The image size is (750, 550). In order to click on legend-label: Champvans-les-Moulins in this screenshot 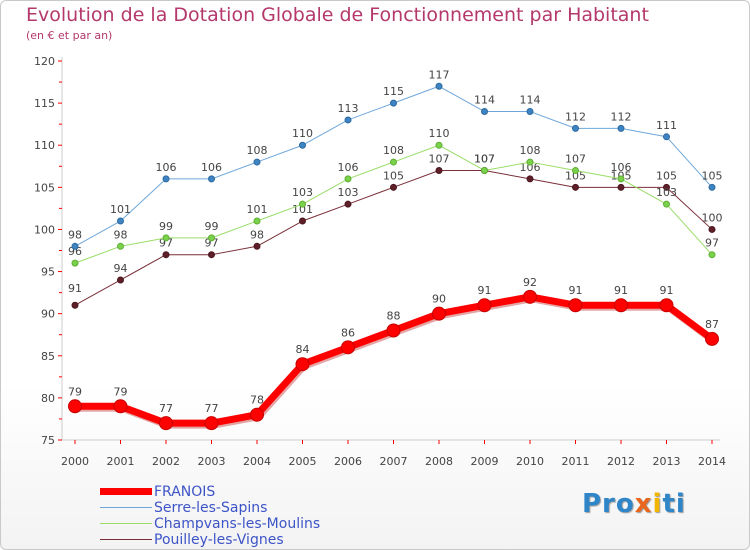, I will do `click(237, 524)`.